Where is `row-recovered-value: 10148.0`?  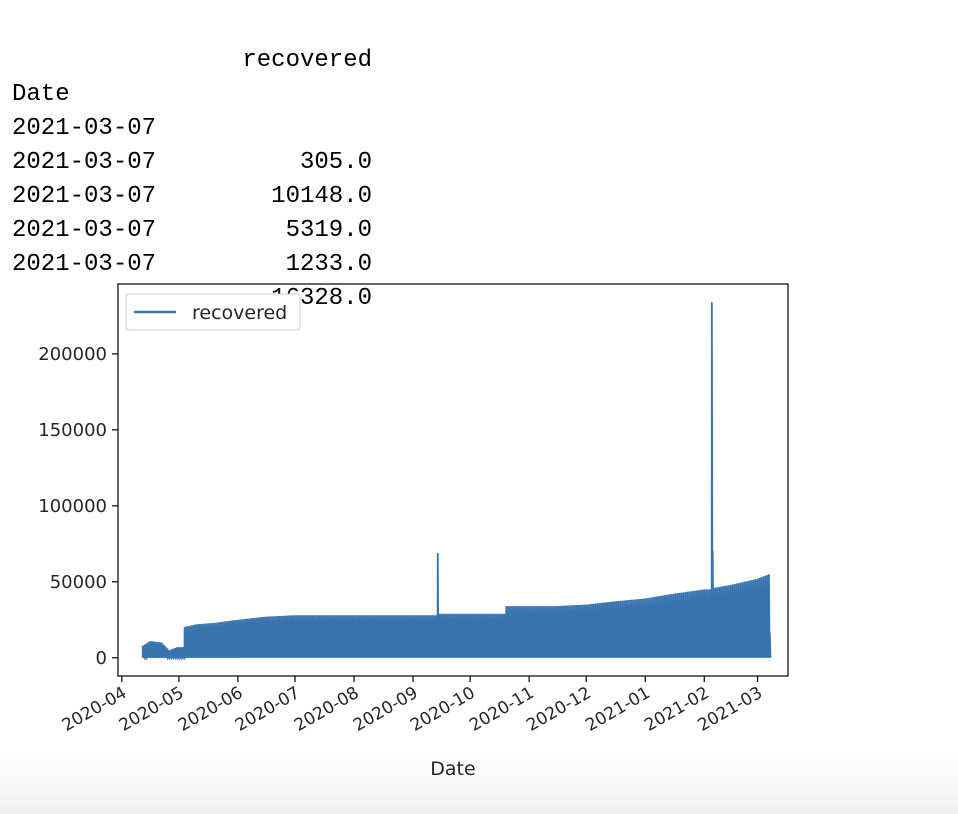
row-recovered-value: 10148.0 is located at coordinates (321, 196).